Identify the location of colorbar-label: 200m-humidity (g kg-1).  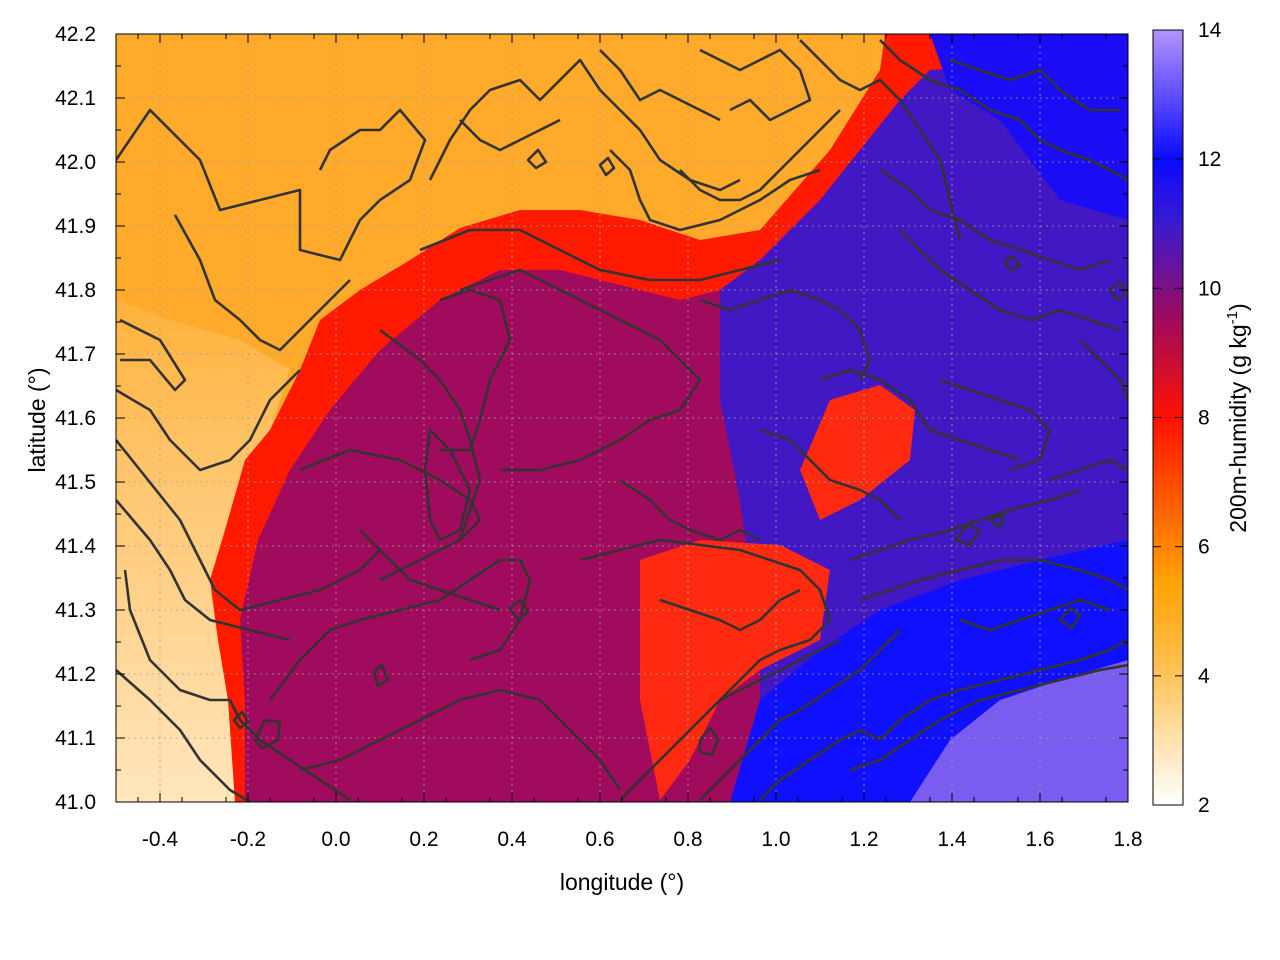
(1237, 417).